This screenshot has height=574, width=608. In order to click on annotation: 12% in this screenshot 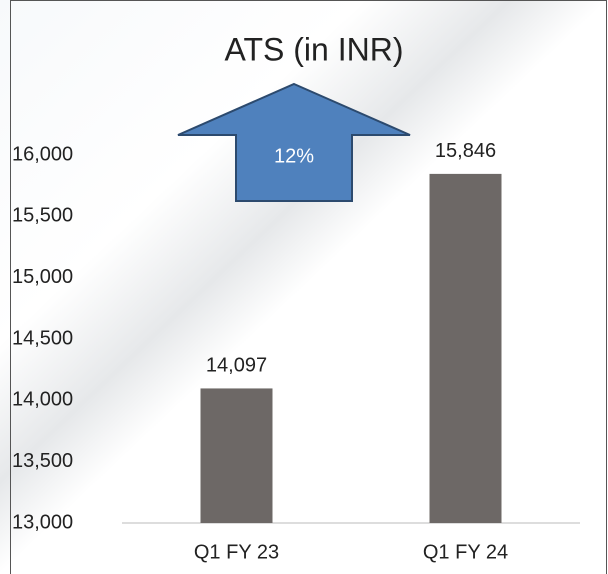, I will do `click(294, 156)`.